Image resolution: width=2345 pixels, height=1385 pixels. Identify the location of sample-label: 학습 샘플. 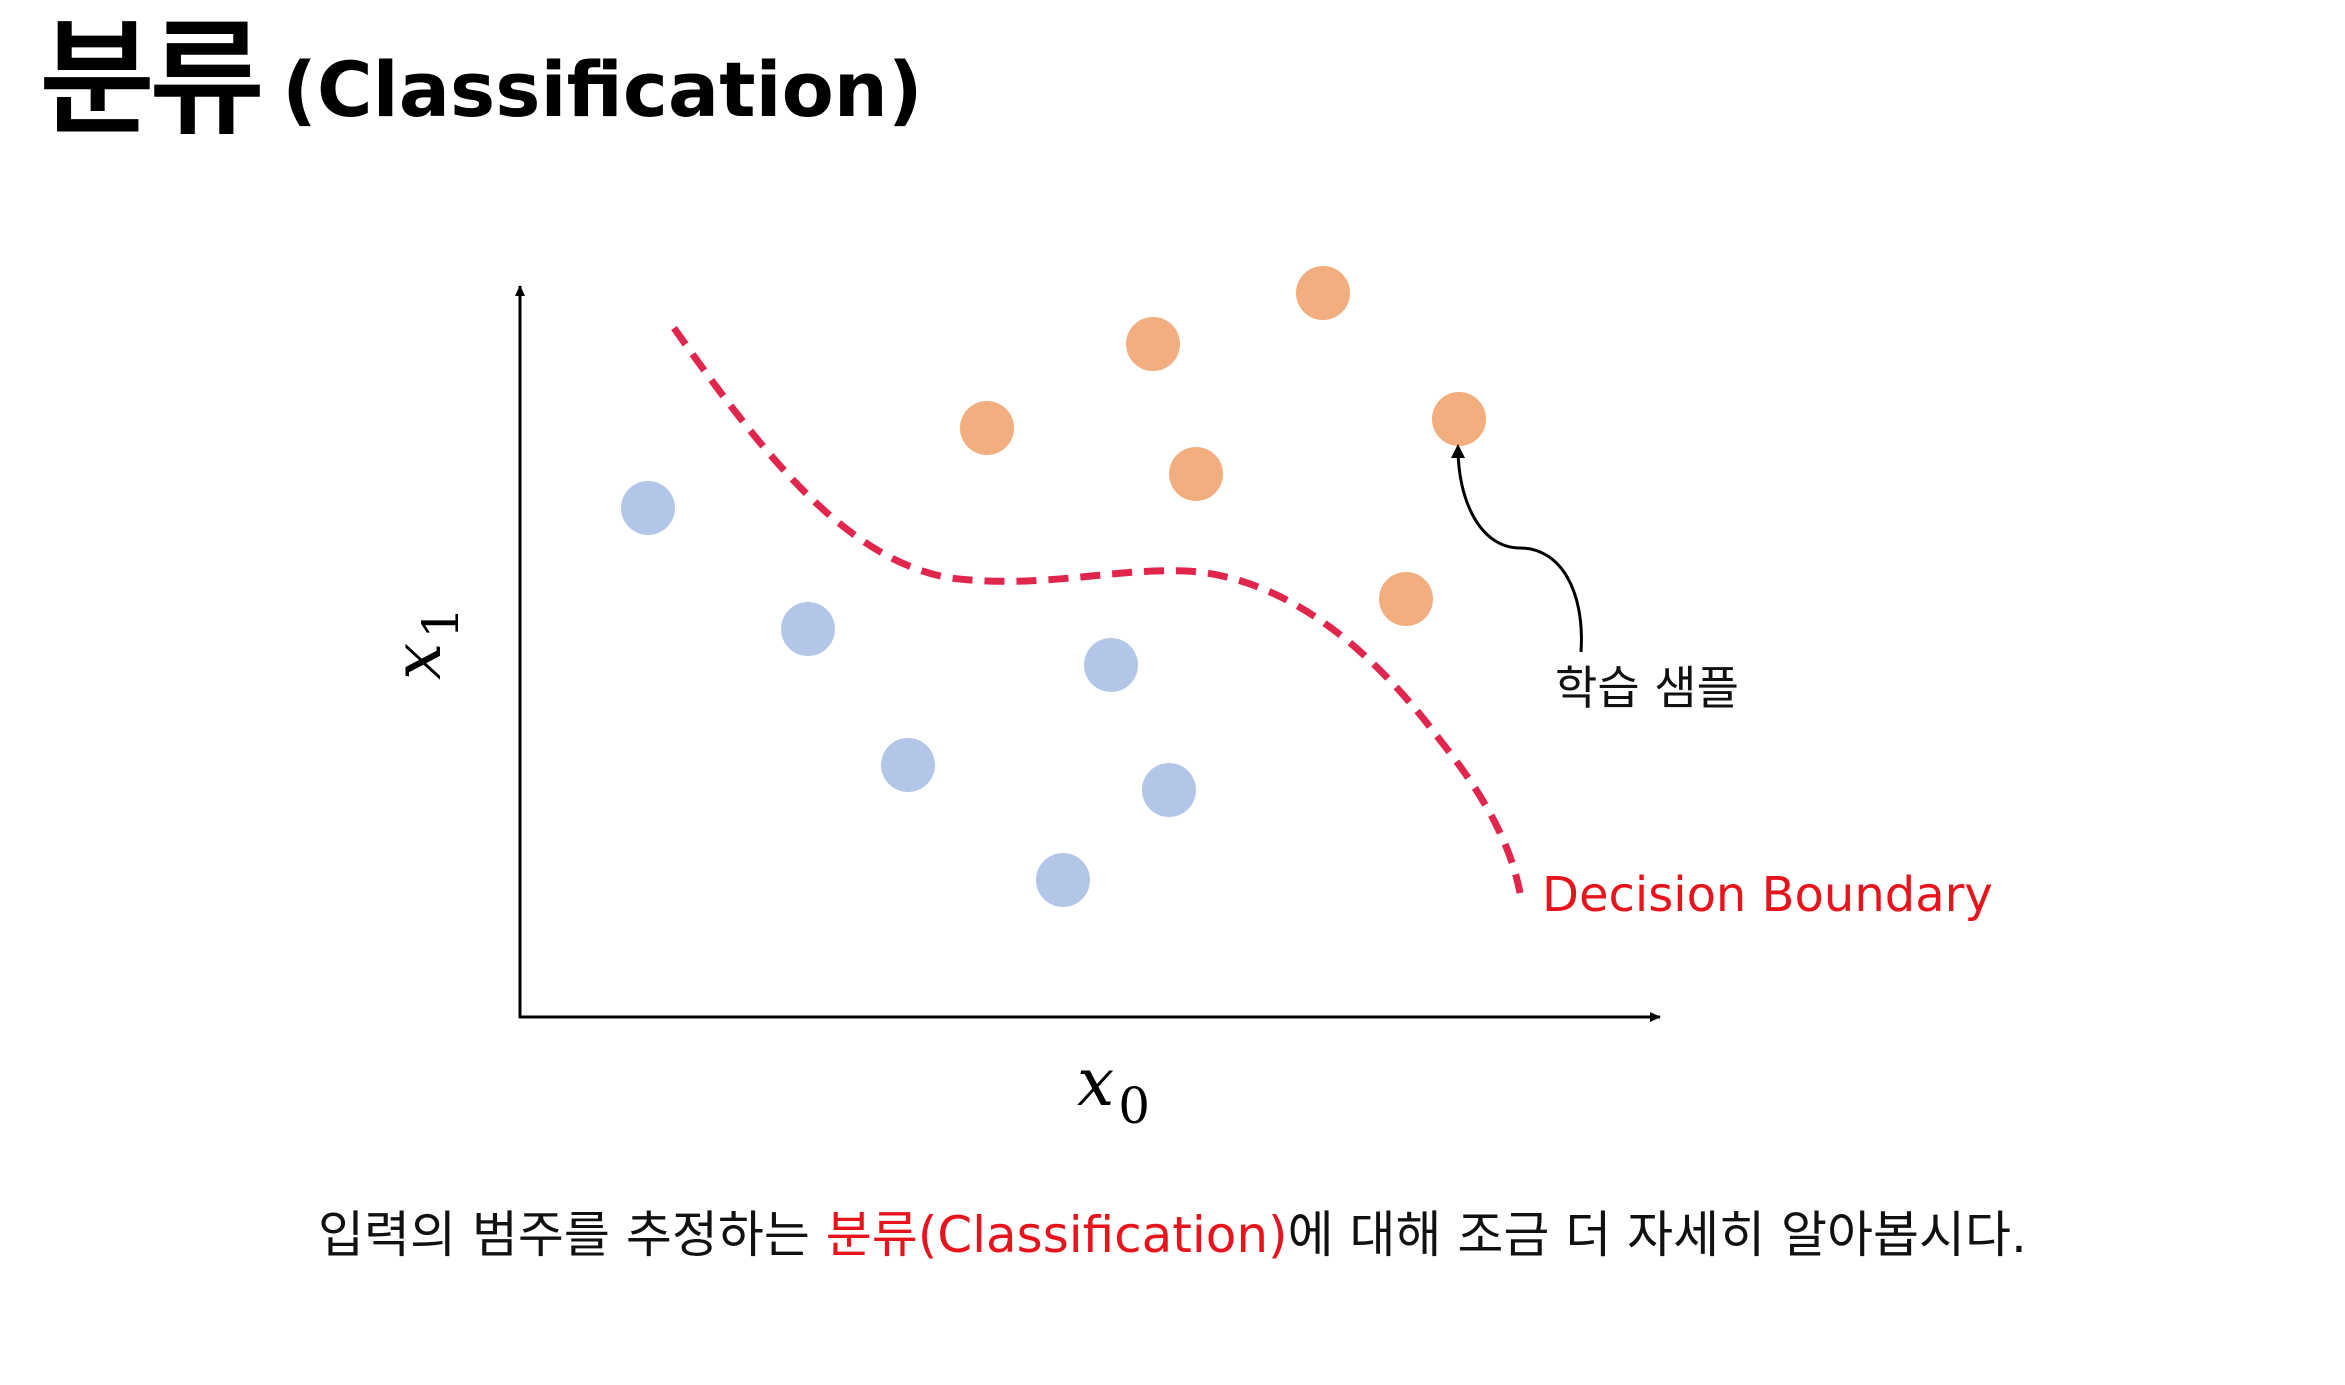
(1647, 688).